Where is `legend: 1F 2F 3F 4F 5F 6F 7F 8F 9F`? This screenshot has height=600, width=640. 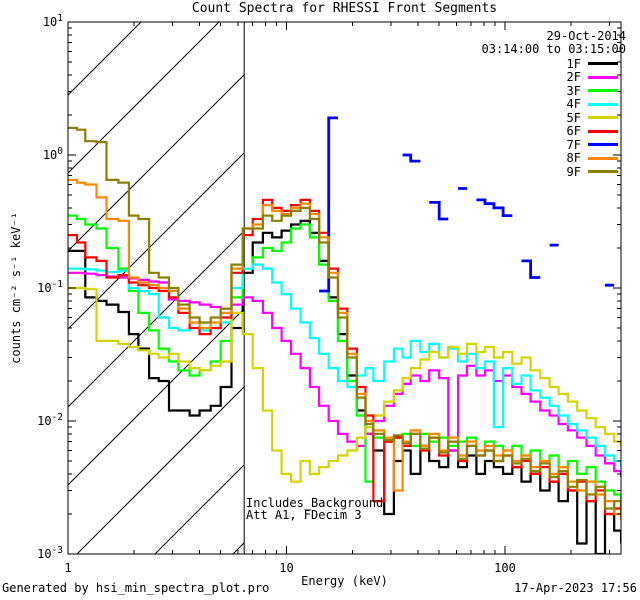 legend: 1F 2F 3F 4F 5F 6F 7F 8F 9F is located at coordinates (592, 118).